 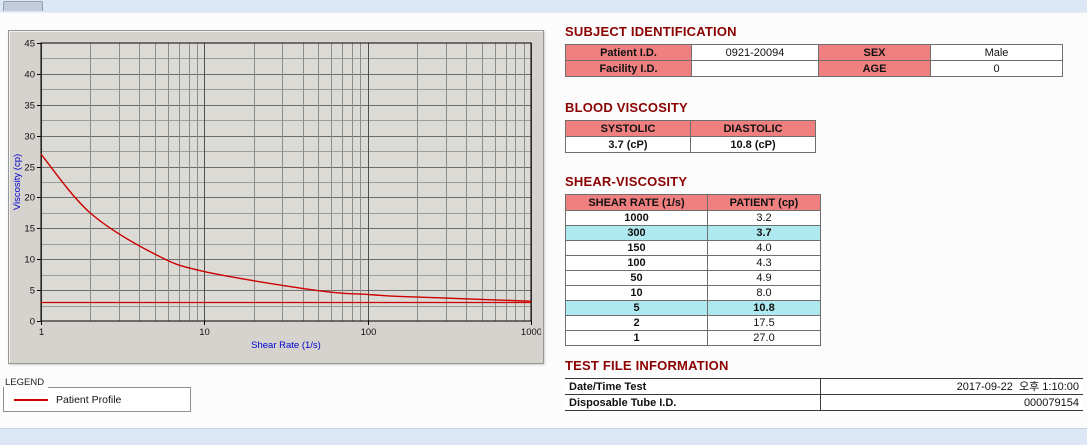 What do you see at coordinates (764, 308) in the screenshot?
I see `patient-viscosity-value: 10.8` at bounding box center [764, 308].